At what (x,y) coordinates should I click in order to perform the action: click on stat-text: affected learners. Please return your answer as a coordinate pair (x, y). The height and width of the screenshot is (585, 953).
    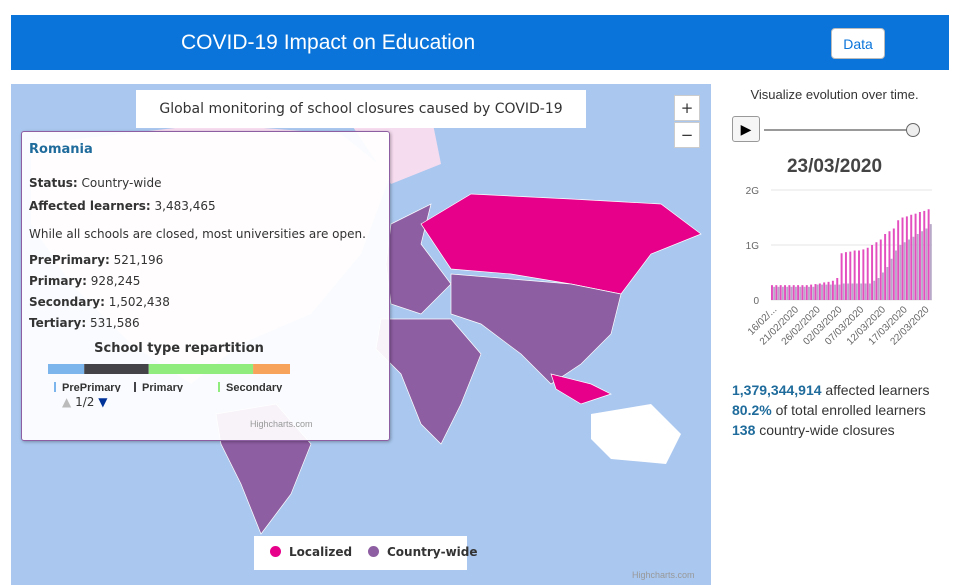
    Looking at the image, I should click on (877, 390).